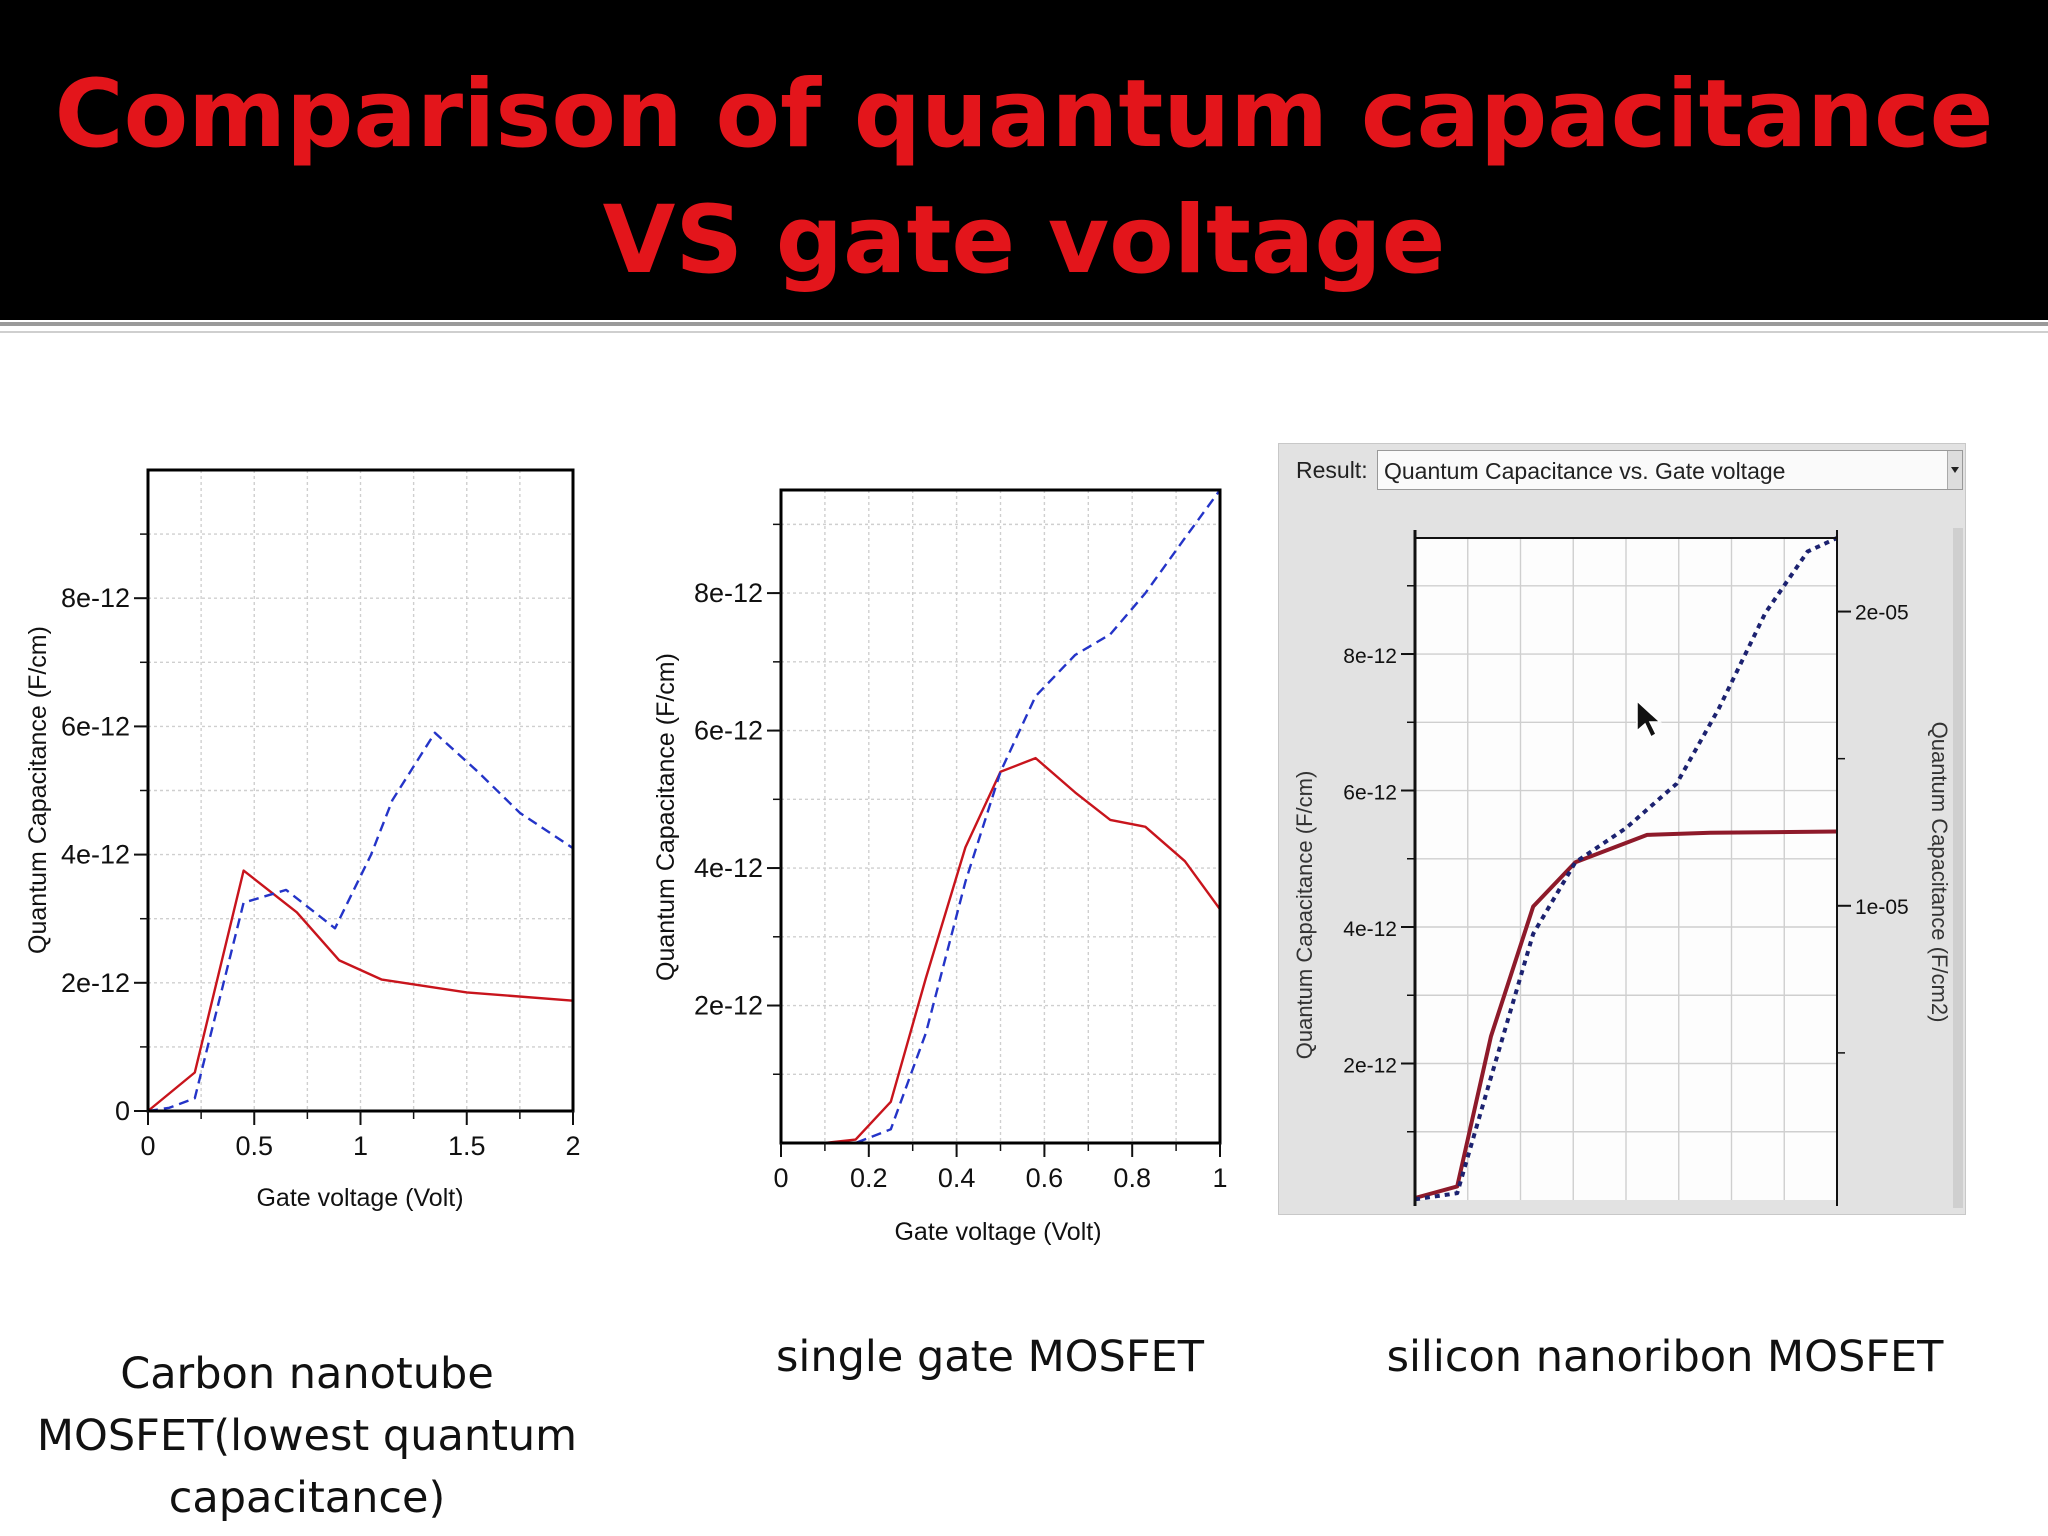 The height and width of the screenshot is (1536, 2048). I want to click on nr-y2-tick-label: 1e-05, so click(1882, 907).